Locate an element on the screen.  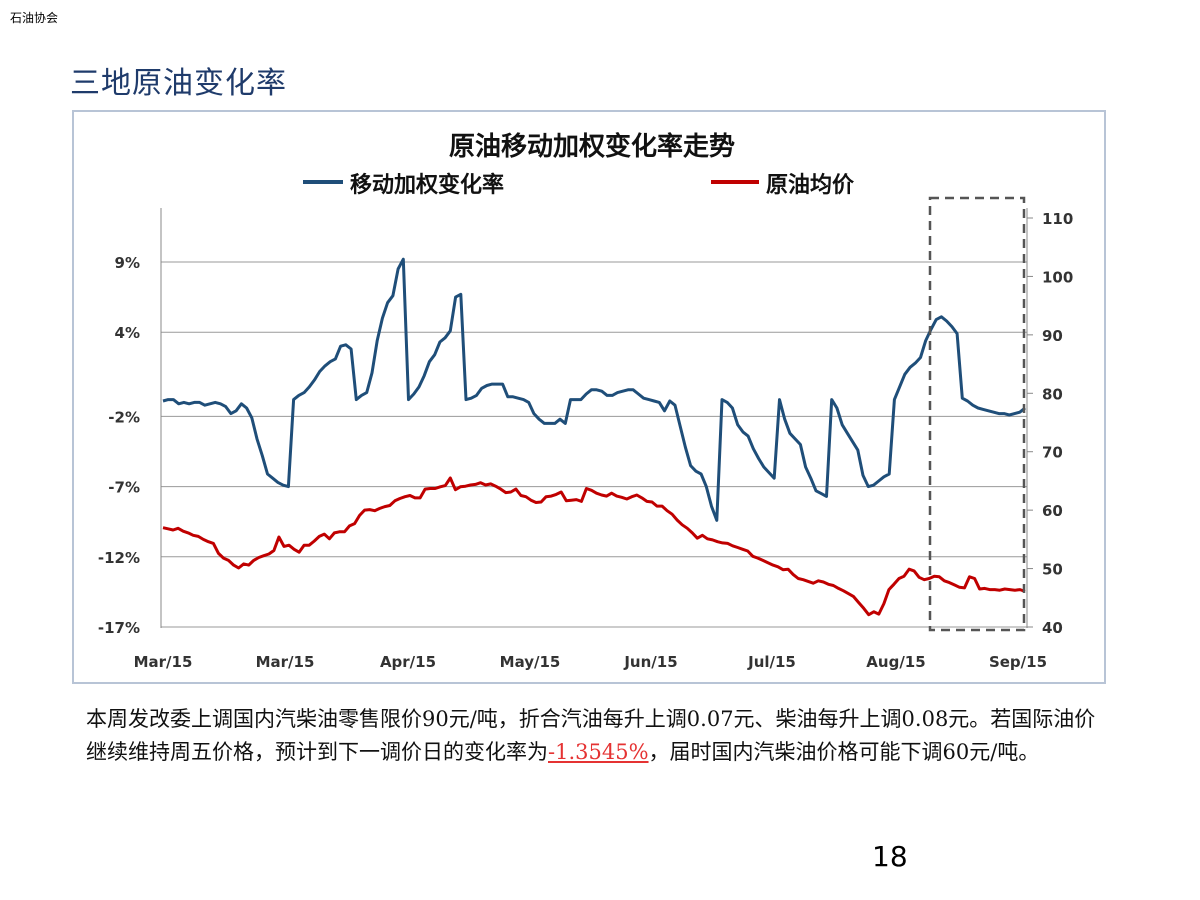
x-tick-label: Apr/15 is located at coordinates (408, 662).